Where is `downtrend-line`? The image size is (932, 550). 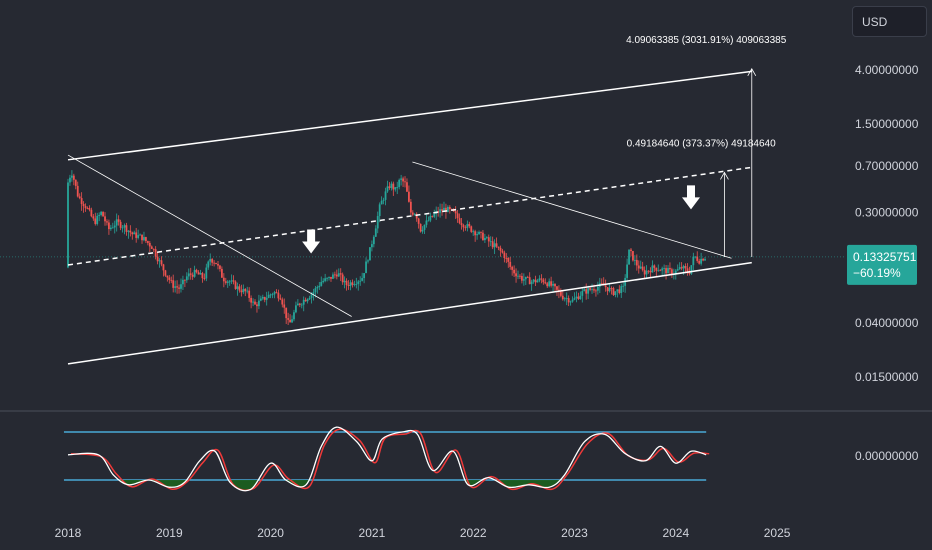 downtrend-line is located at coordinates (572, 210).